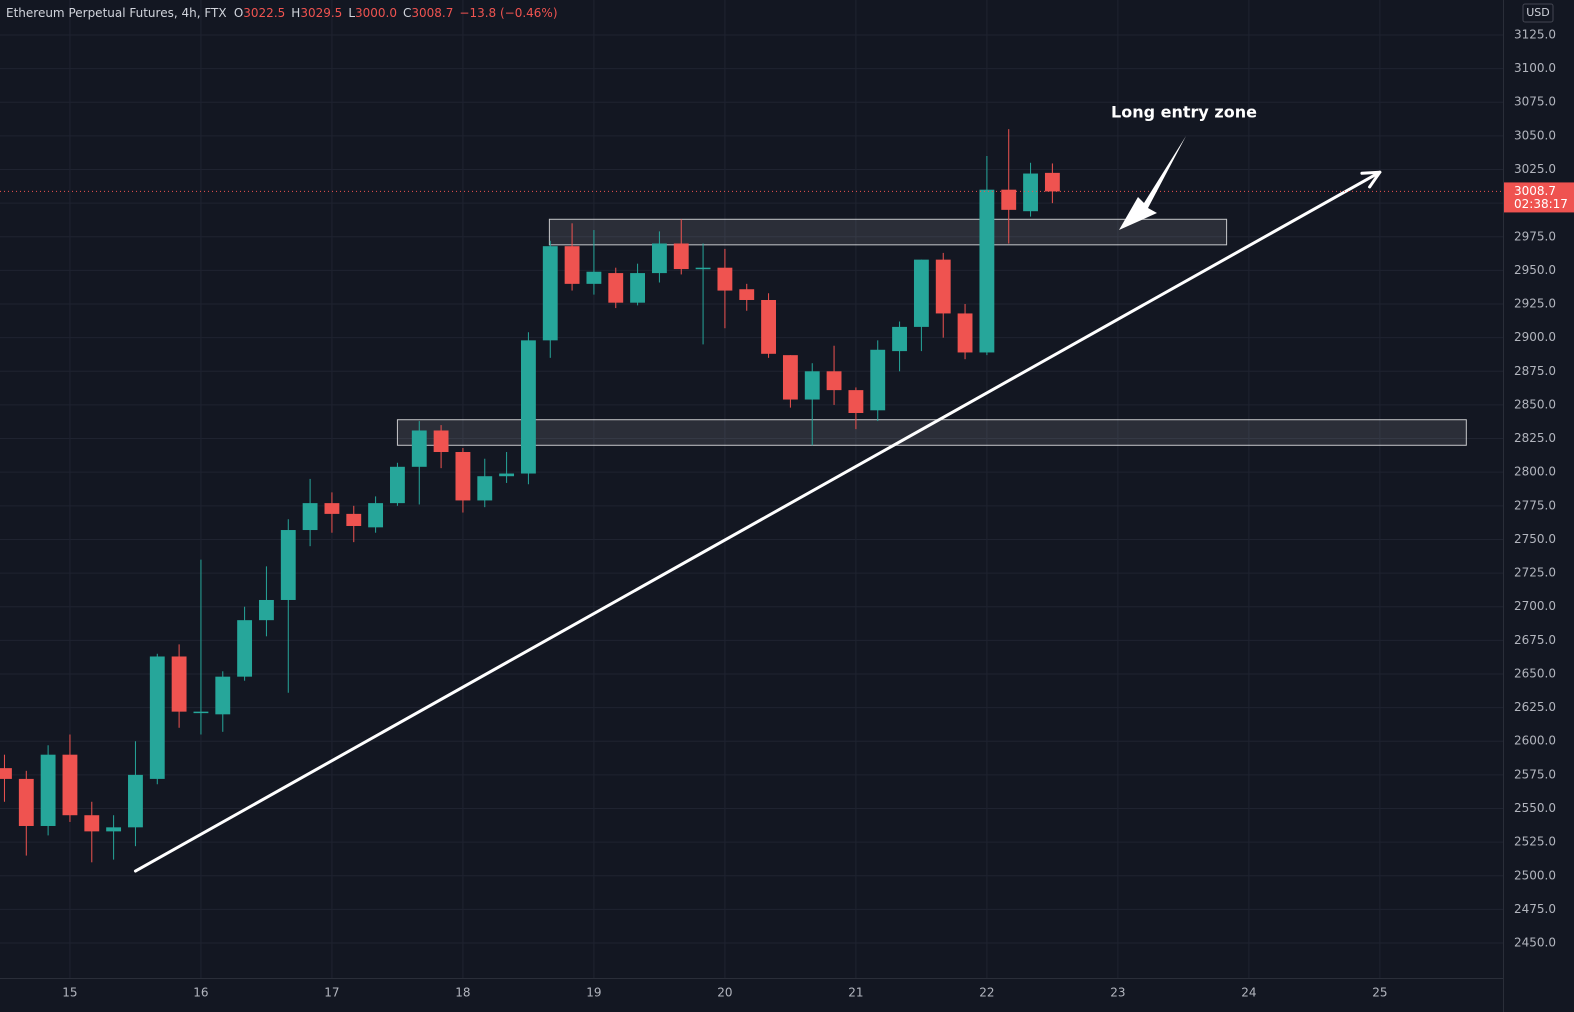  What do you see at coordinates (1535, 943) in the screenshot?
I see `y-tick-label: 2450.0` at bounding box center [1535, 943].